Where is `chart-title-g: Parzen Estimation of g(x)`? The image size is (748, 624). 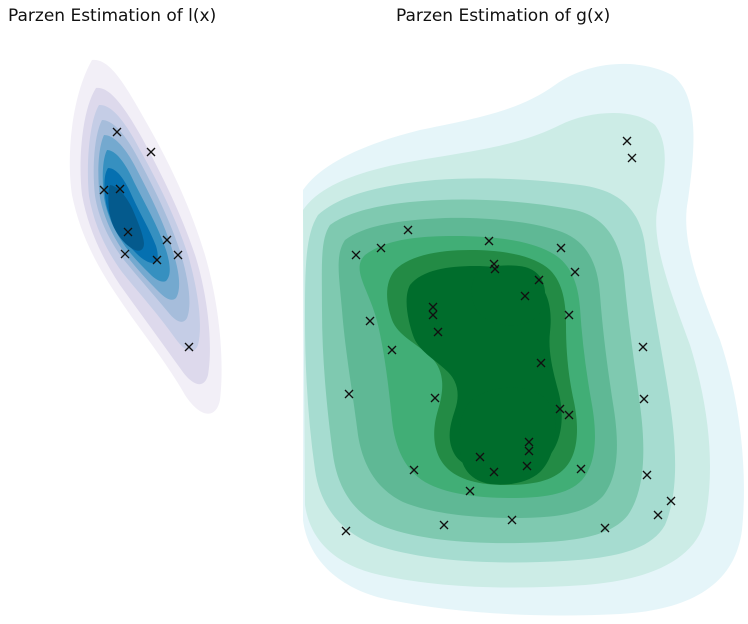 chart-title-g: Parzen Estimation of g(x) is located at coordinates (503, 16).